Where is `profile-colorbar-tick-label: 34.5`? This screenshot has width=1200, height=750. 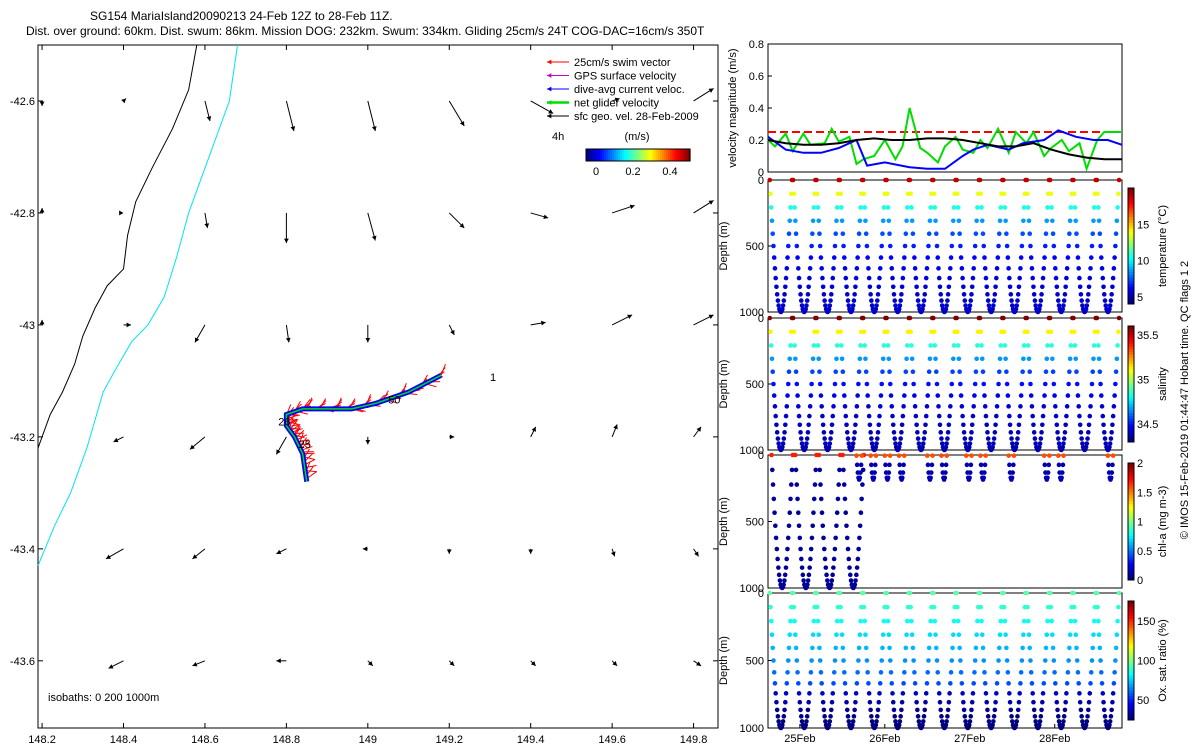
profile-colorbar-tick-label: 34.5 is located at coordinates (1147, 425).